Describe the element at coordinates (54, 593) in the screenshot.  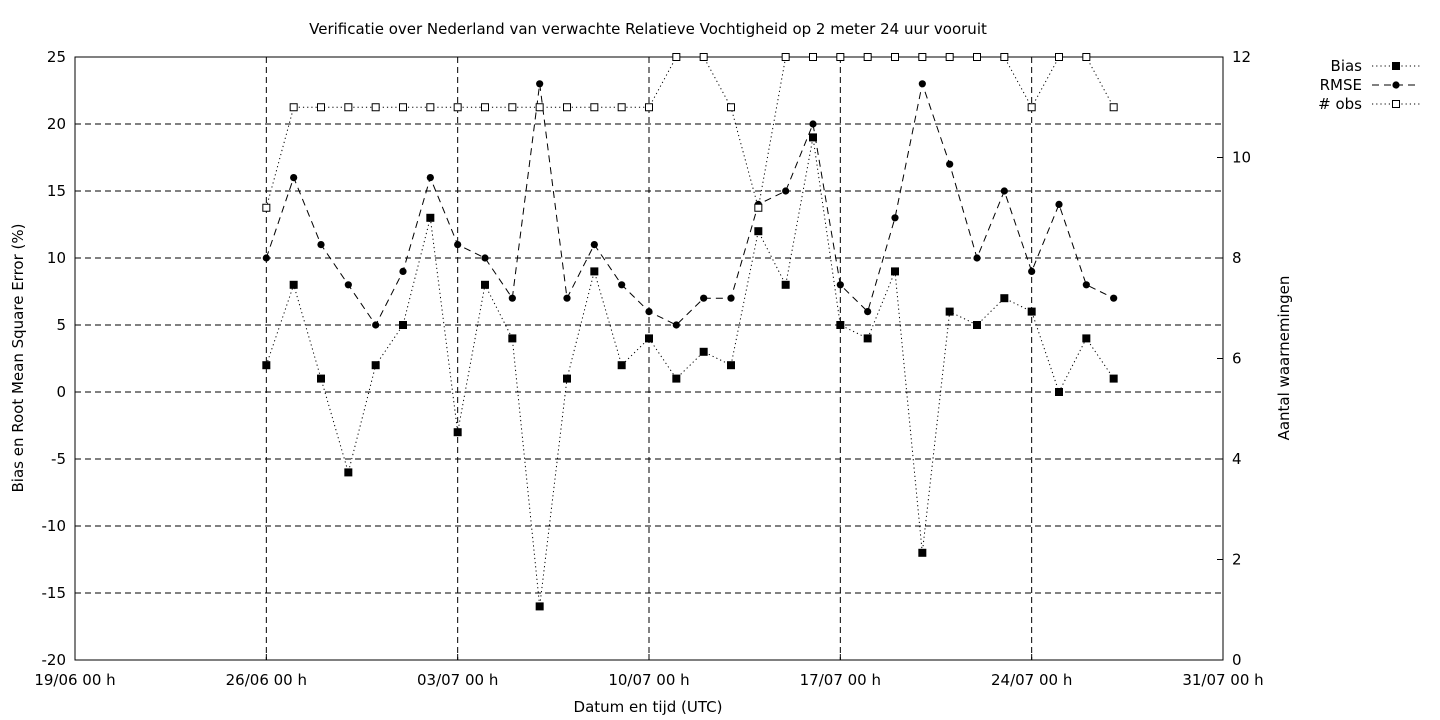
I see `y-tick-label: -15` at that location.